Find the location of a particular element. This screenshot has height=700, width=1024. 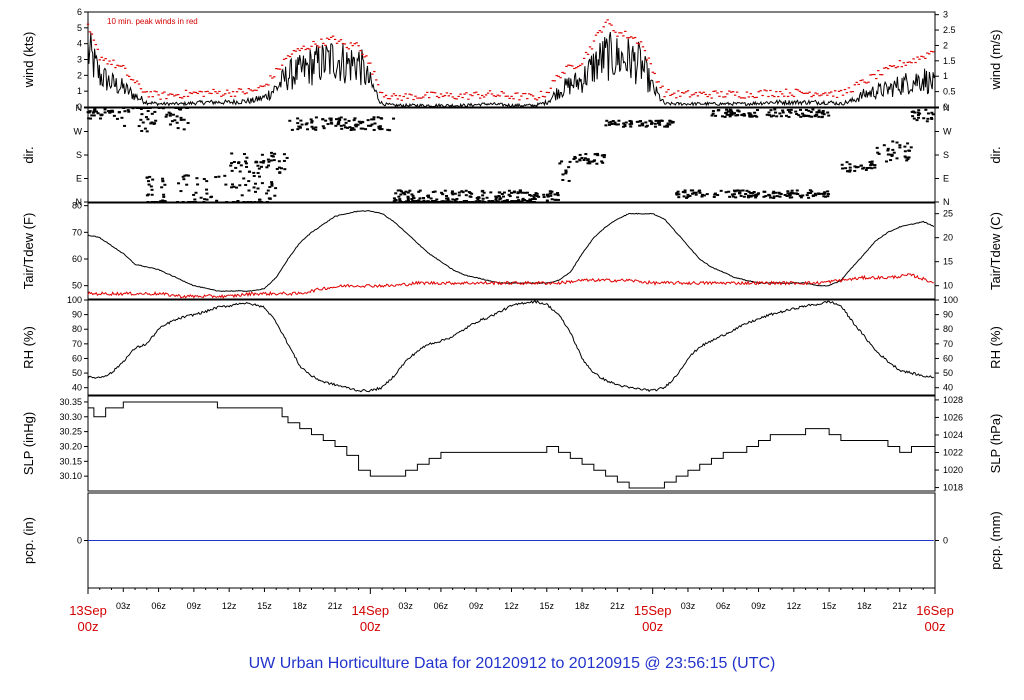

y-axis-label-left: wind (kts) is located at coordinates (28, 60).